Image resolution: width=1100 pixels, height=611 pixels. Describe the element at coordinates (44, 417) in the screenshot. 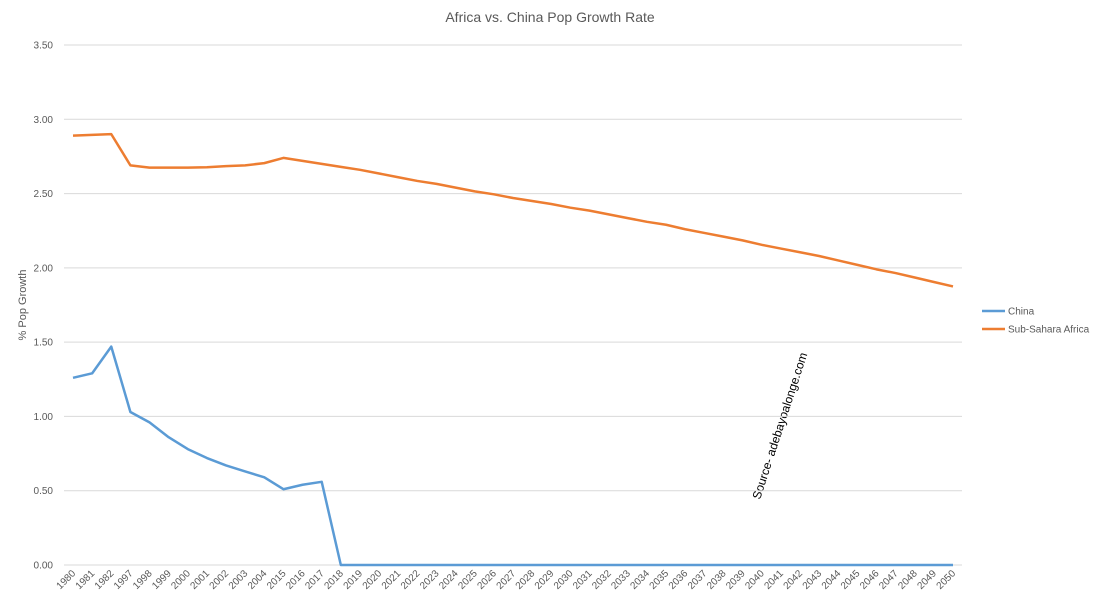

I see `y-tick-label: 1.00` at that location.